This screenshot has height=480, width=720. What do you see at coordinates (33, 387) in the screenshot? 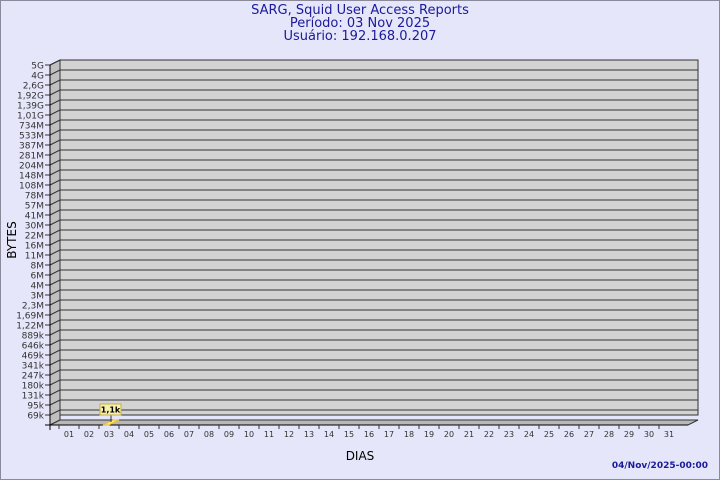
I see `y-tick-label: 180k` at bounding box center [33, 387].